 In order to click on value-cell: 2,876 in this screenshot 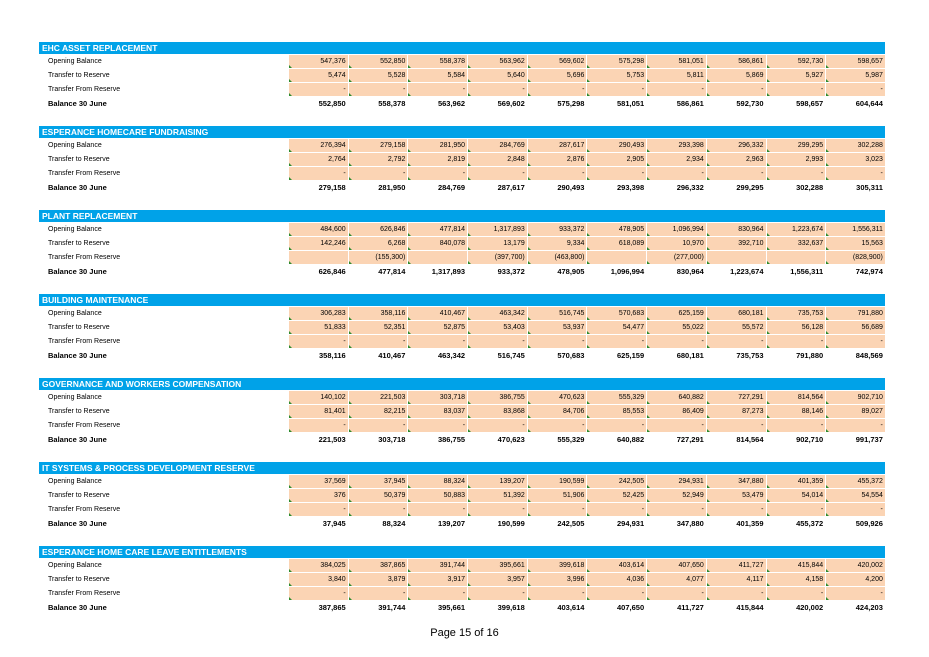, I will do `click(556, 159)`.